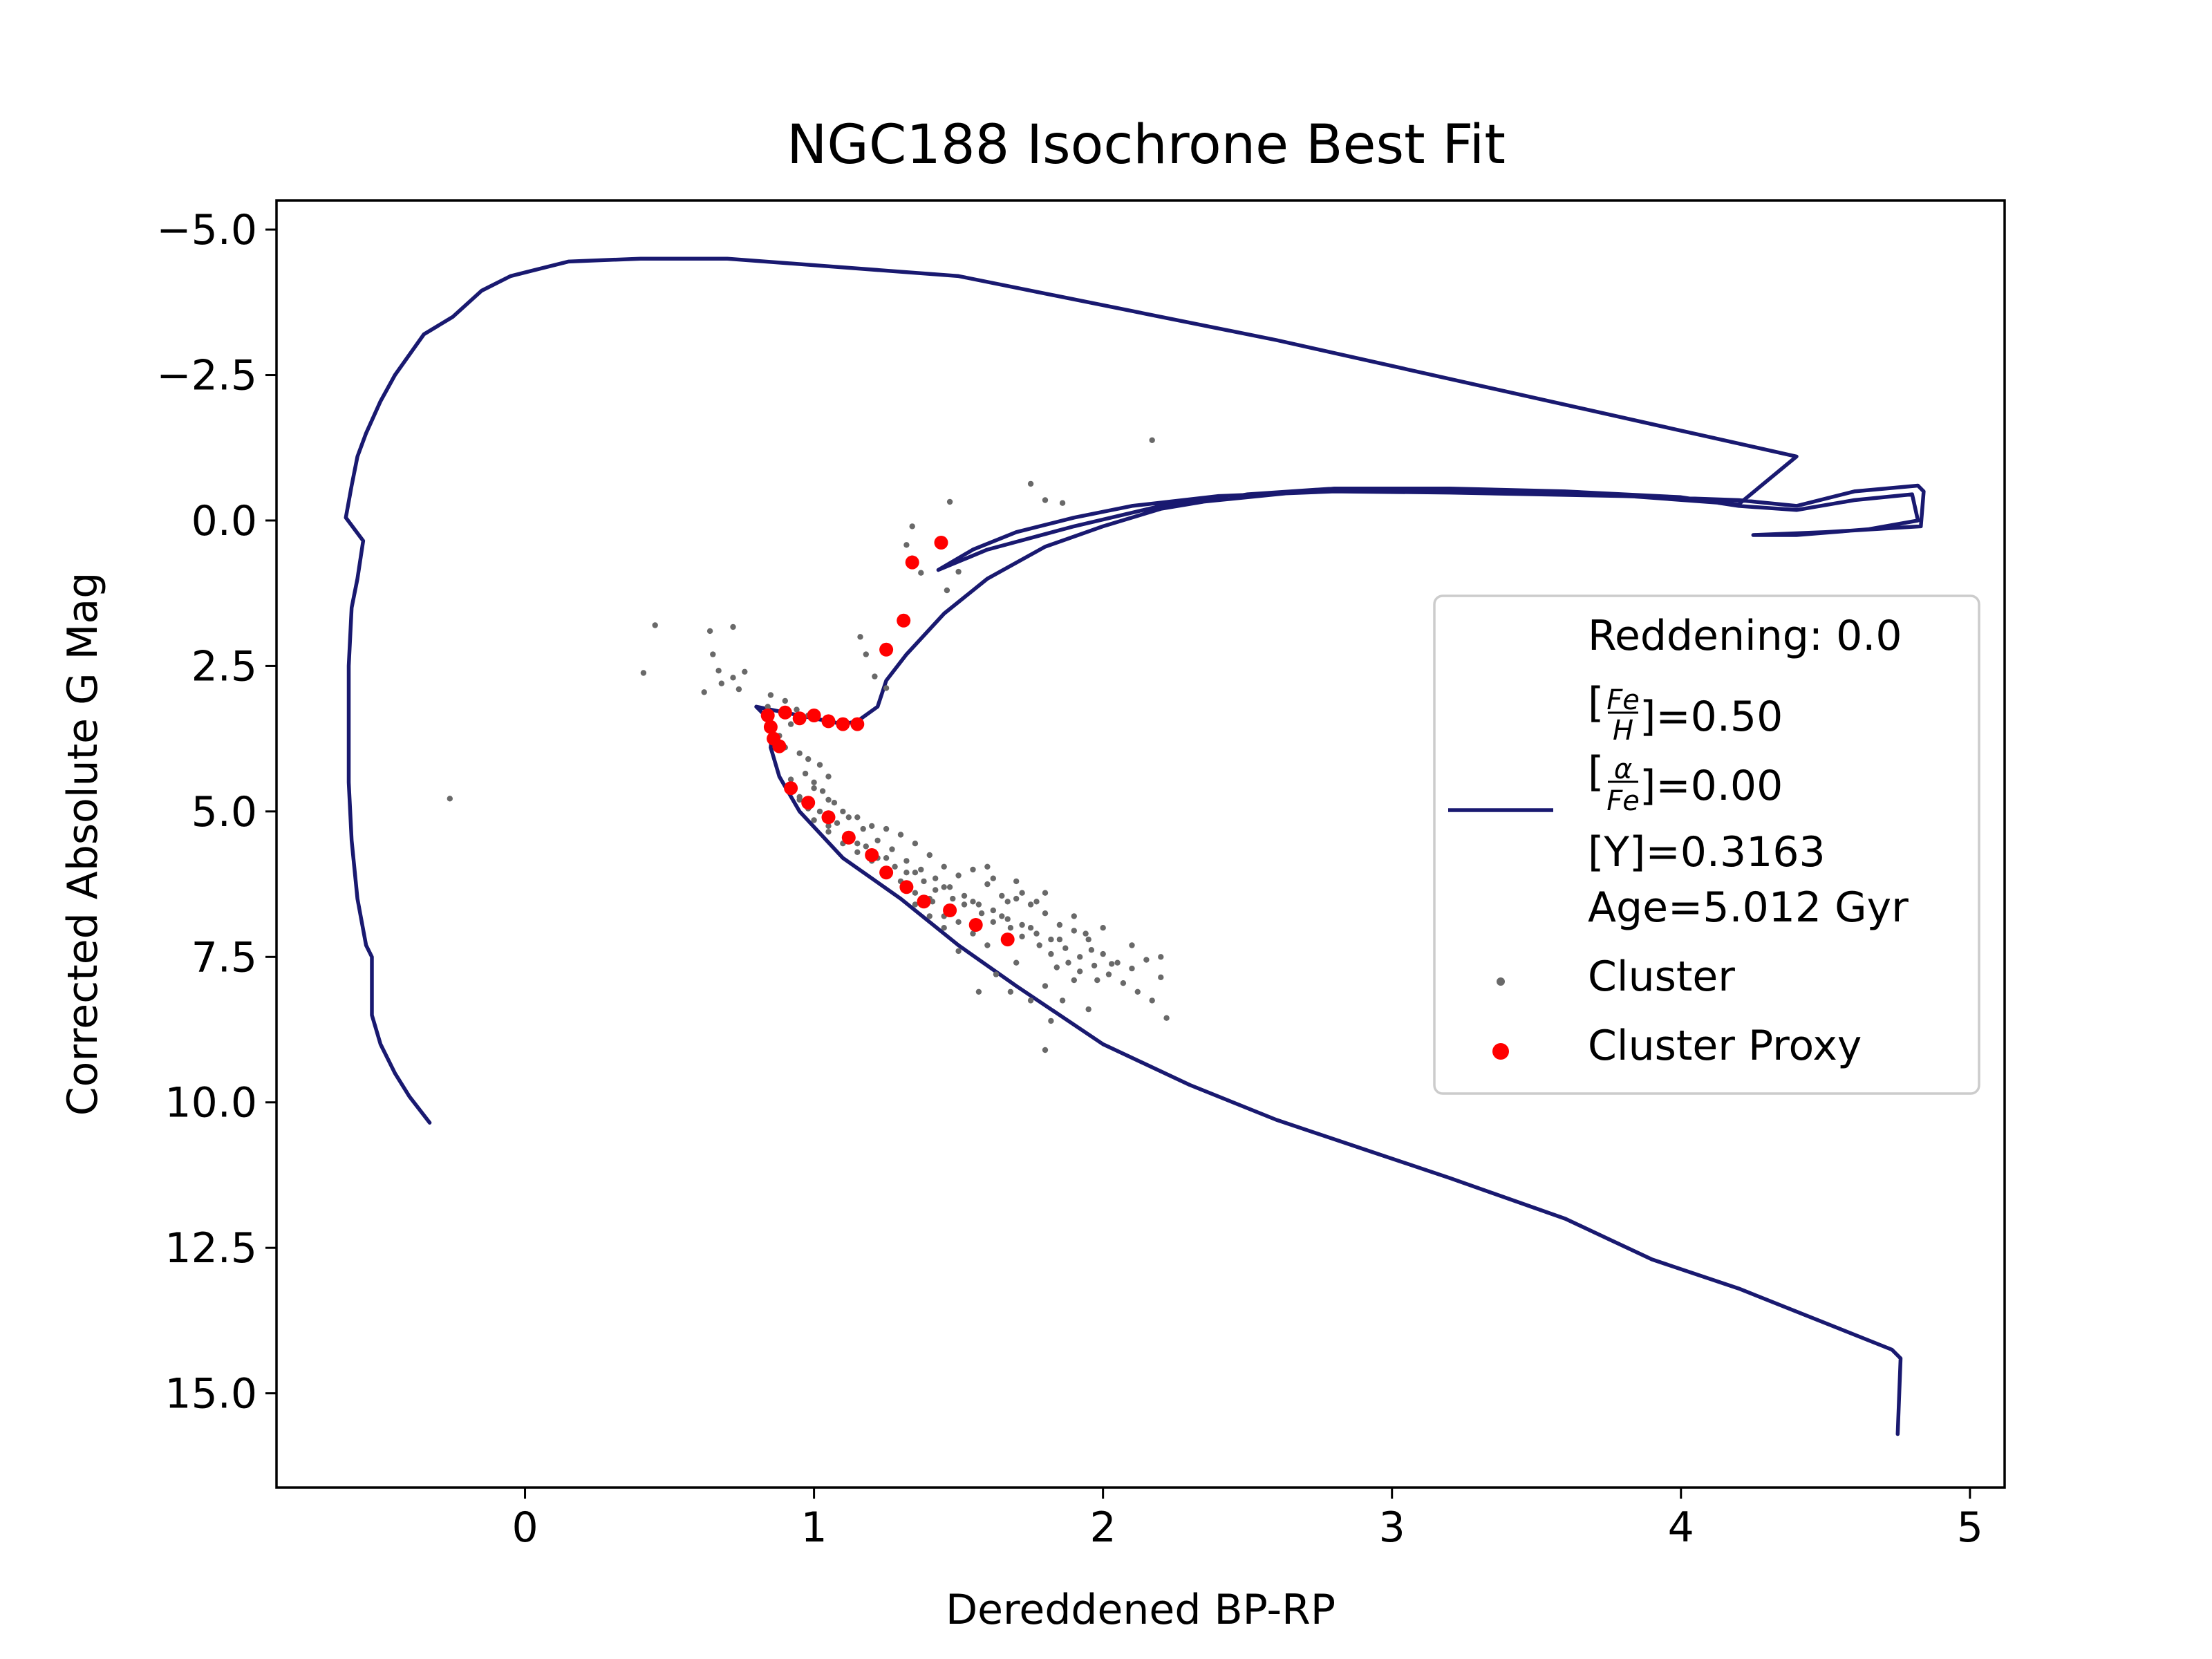  Describe the element at coordinates (1501, 1051) in the screenshot. I see `legend-proxy-swatch` at that location.